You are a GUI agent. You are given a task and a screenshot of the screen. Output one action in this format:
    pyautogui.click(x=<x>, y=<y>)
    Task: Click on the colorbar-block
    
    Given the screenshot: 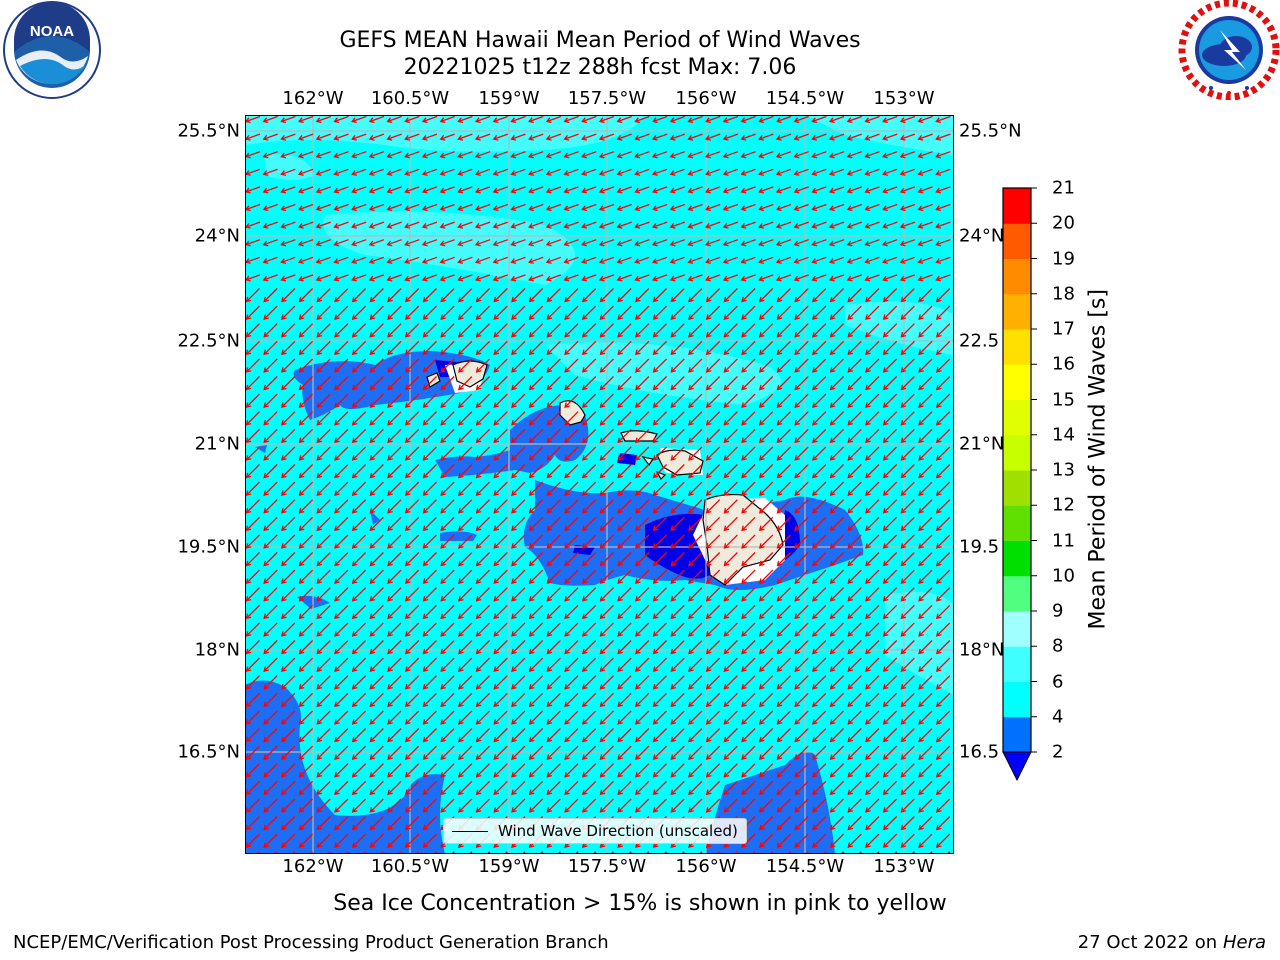 What is the action you would take?
    pyautogui.click(x=1017, y=311)
    